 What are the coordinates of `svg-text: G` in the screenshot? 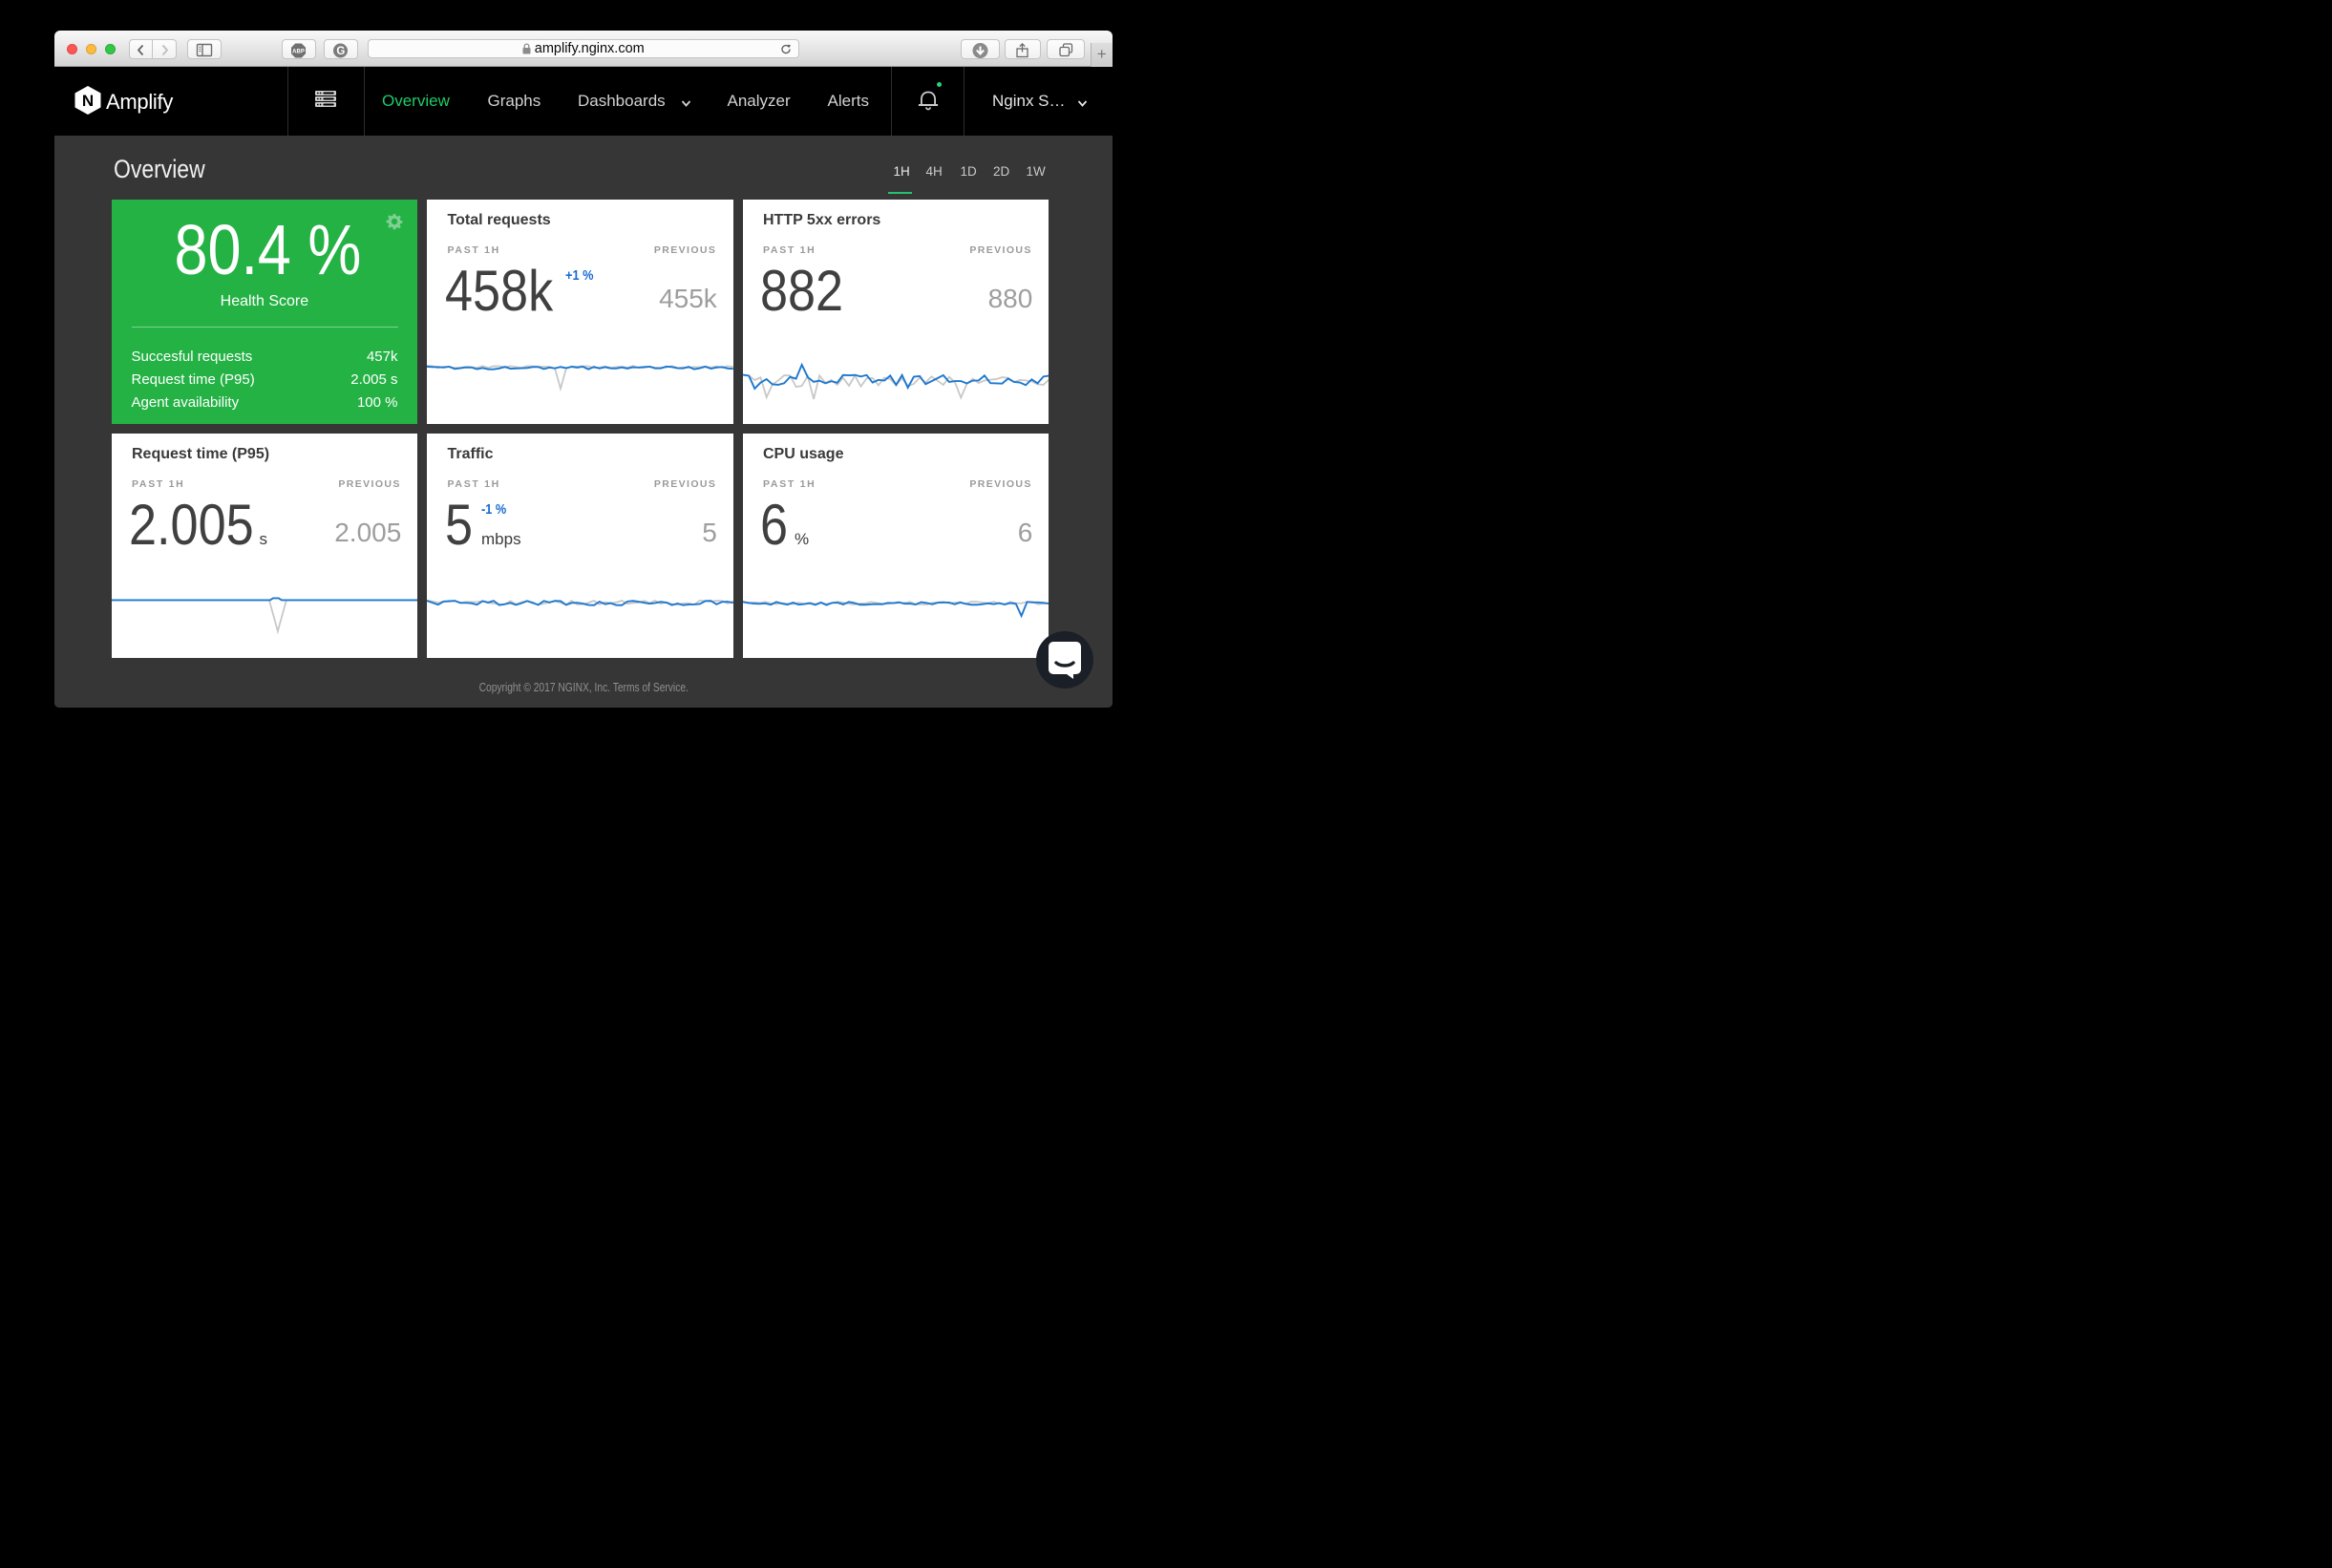 It's located at (341, 51).